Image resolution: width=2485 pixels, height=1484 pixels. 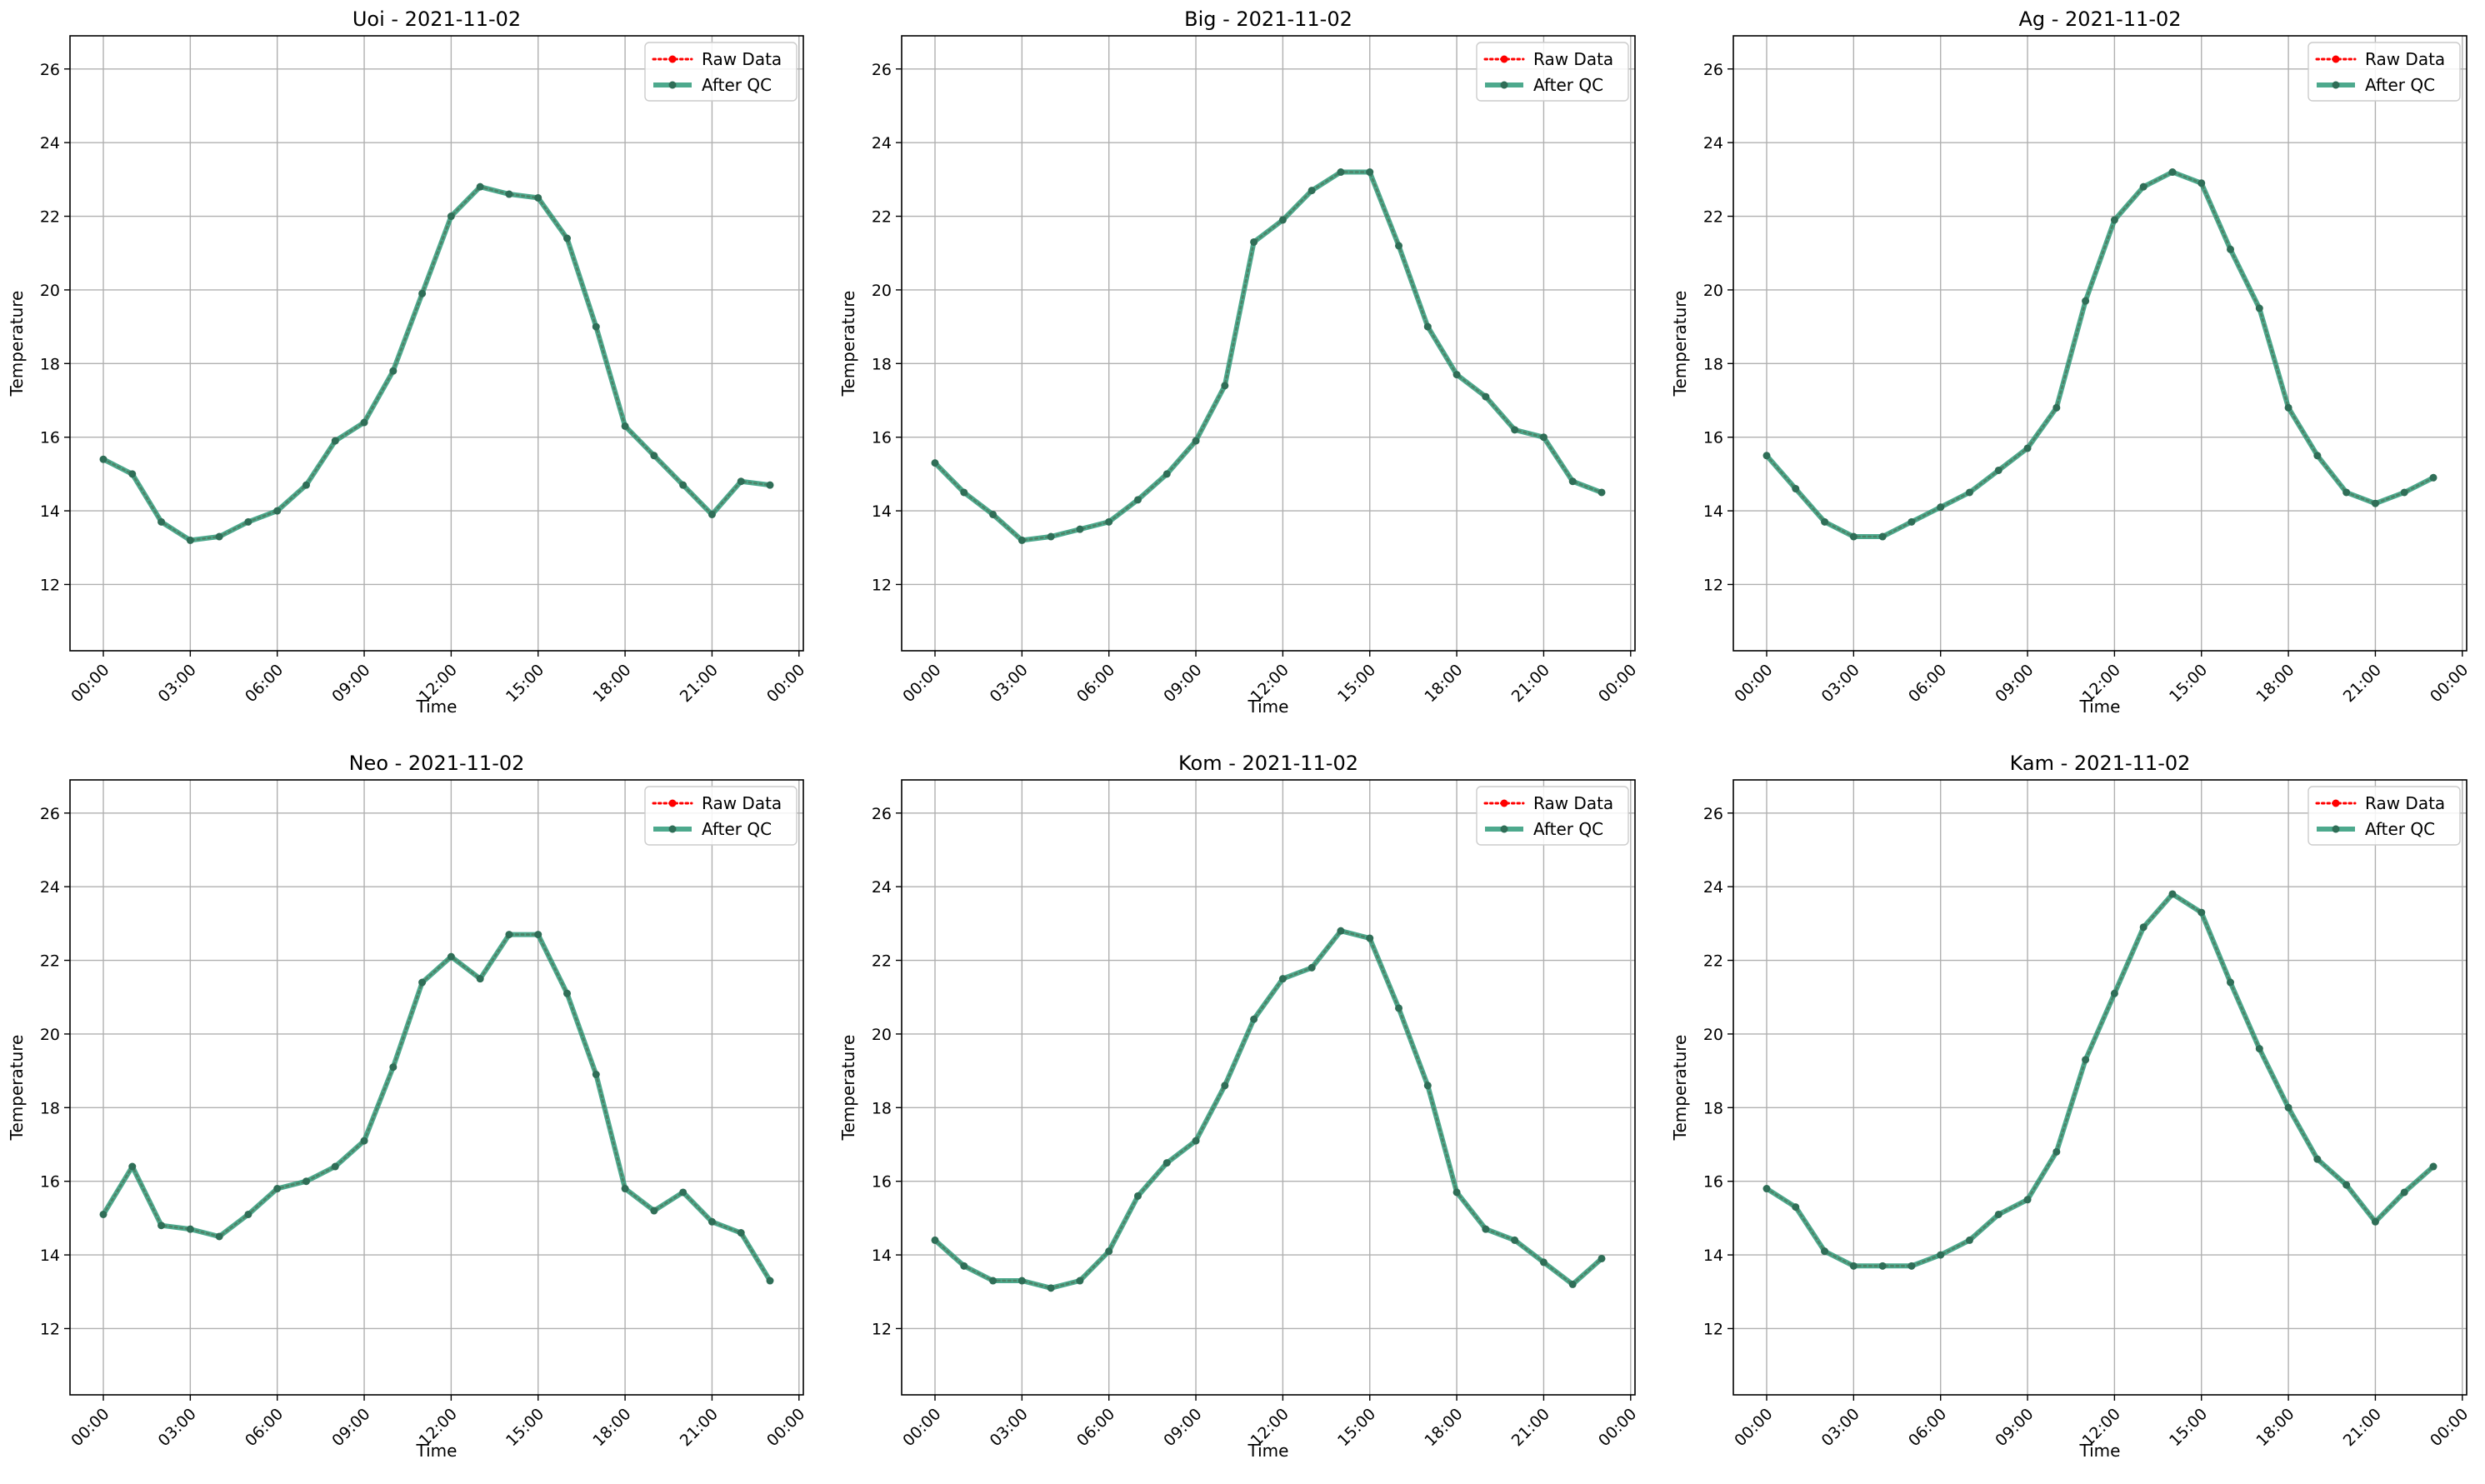 I want to click on x-axis-label: Time, so click(x=437, y=1451).